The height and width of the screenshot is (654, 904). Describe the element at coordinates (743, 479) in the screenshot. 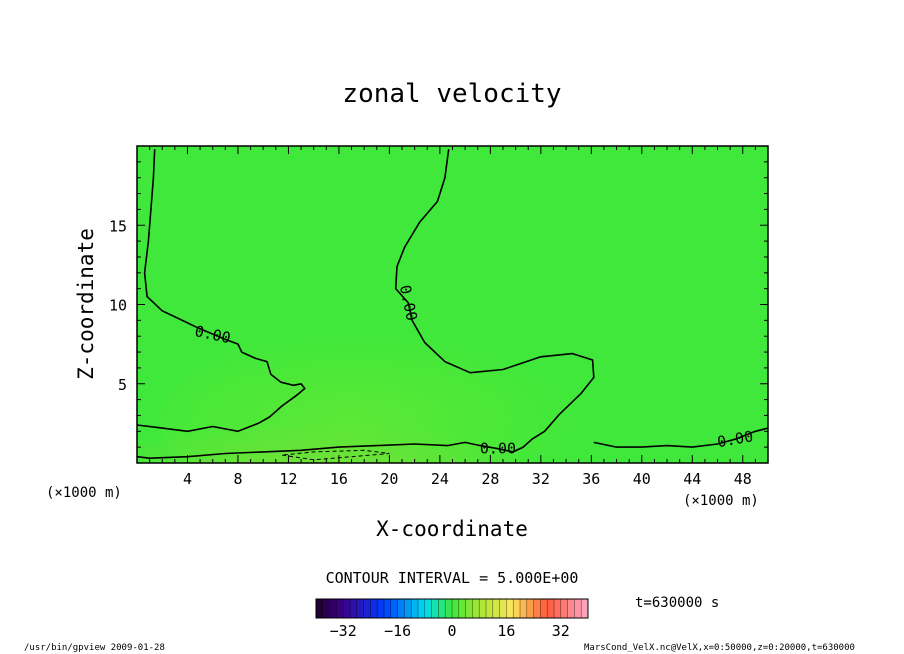

I see `x-tick-label: 48` at that location.